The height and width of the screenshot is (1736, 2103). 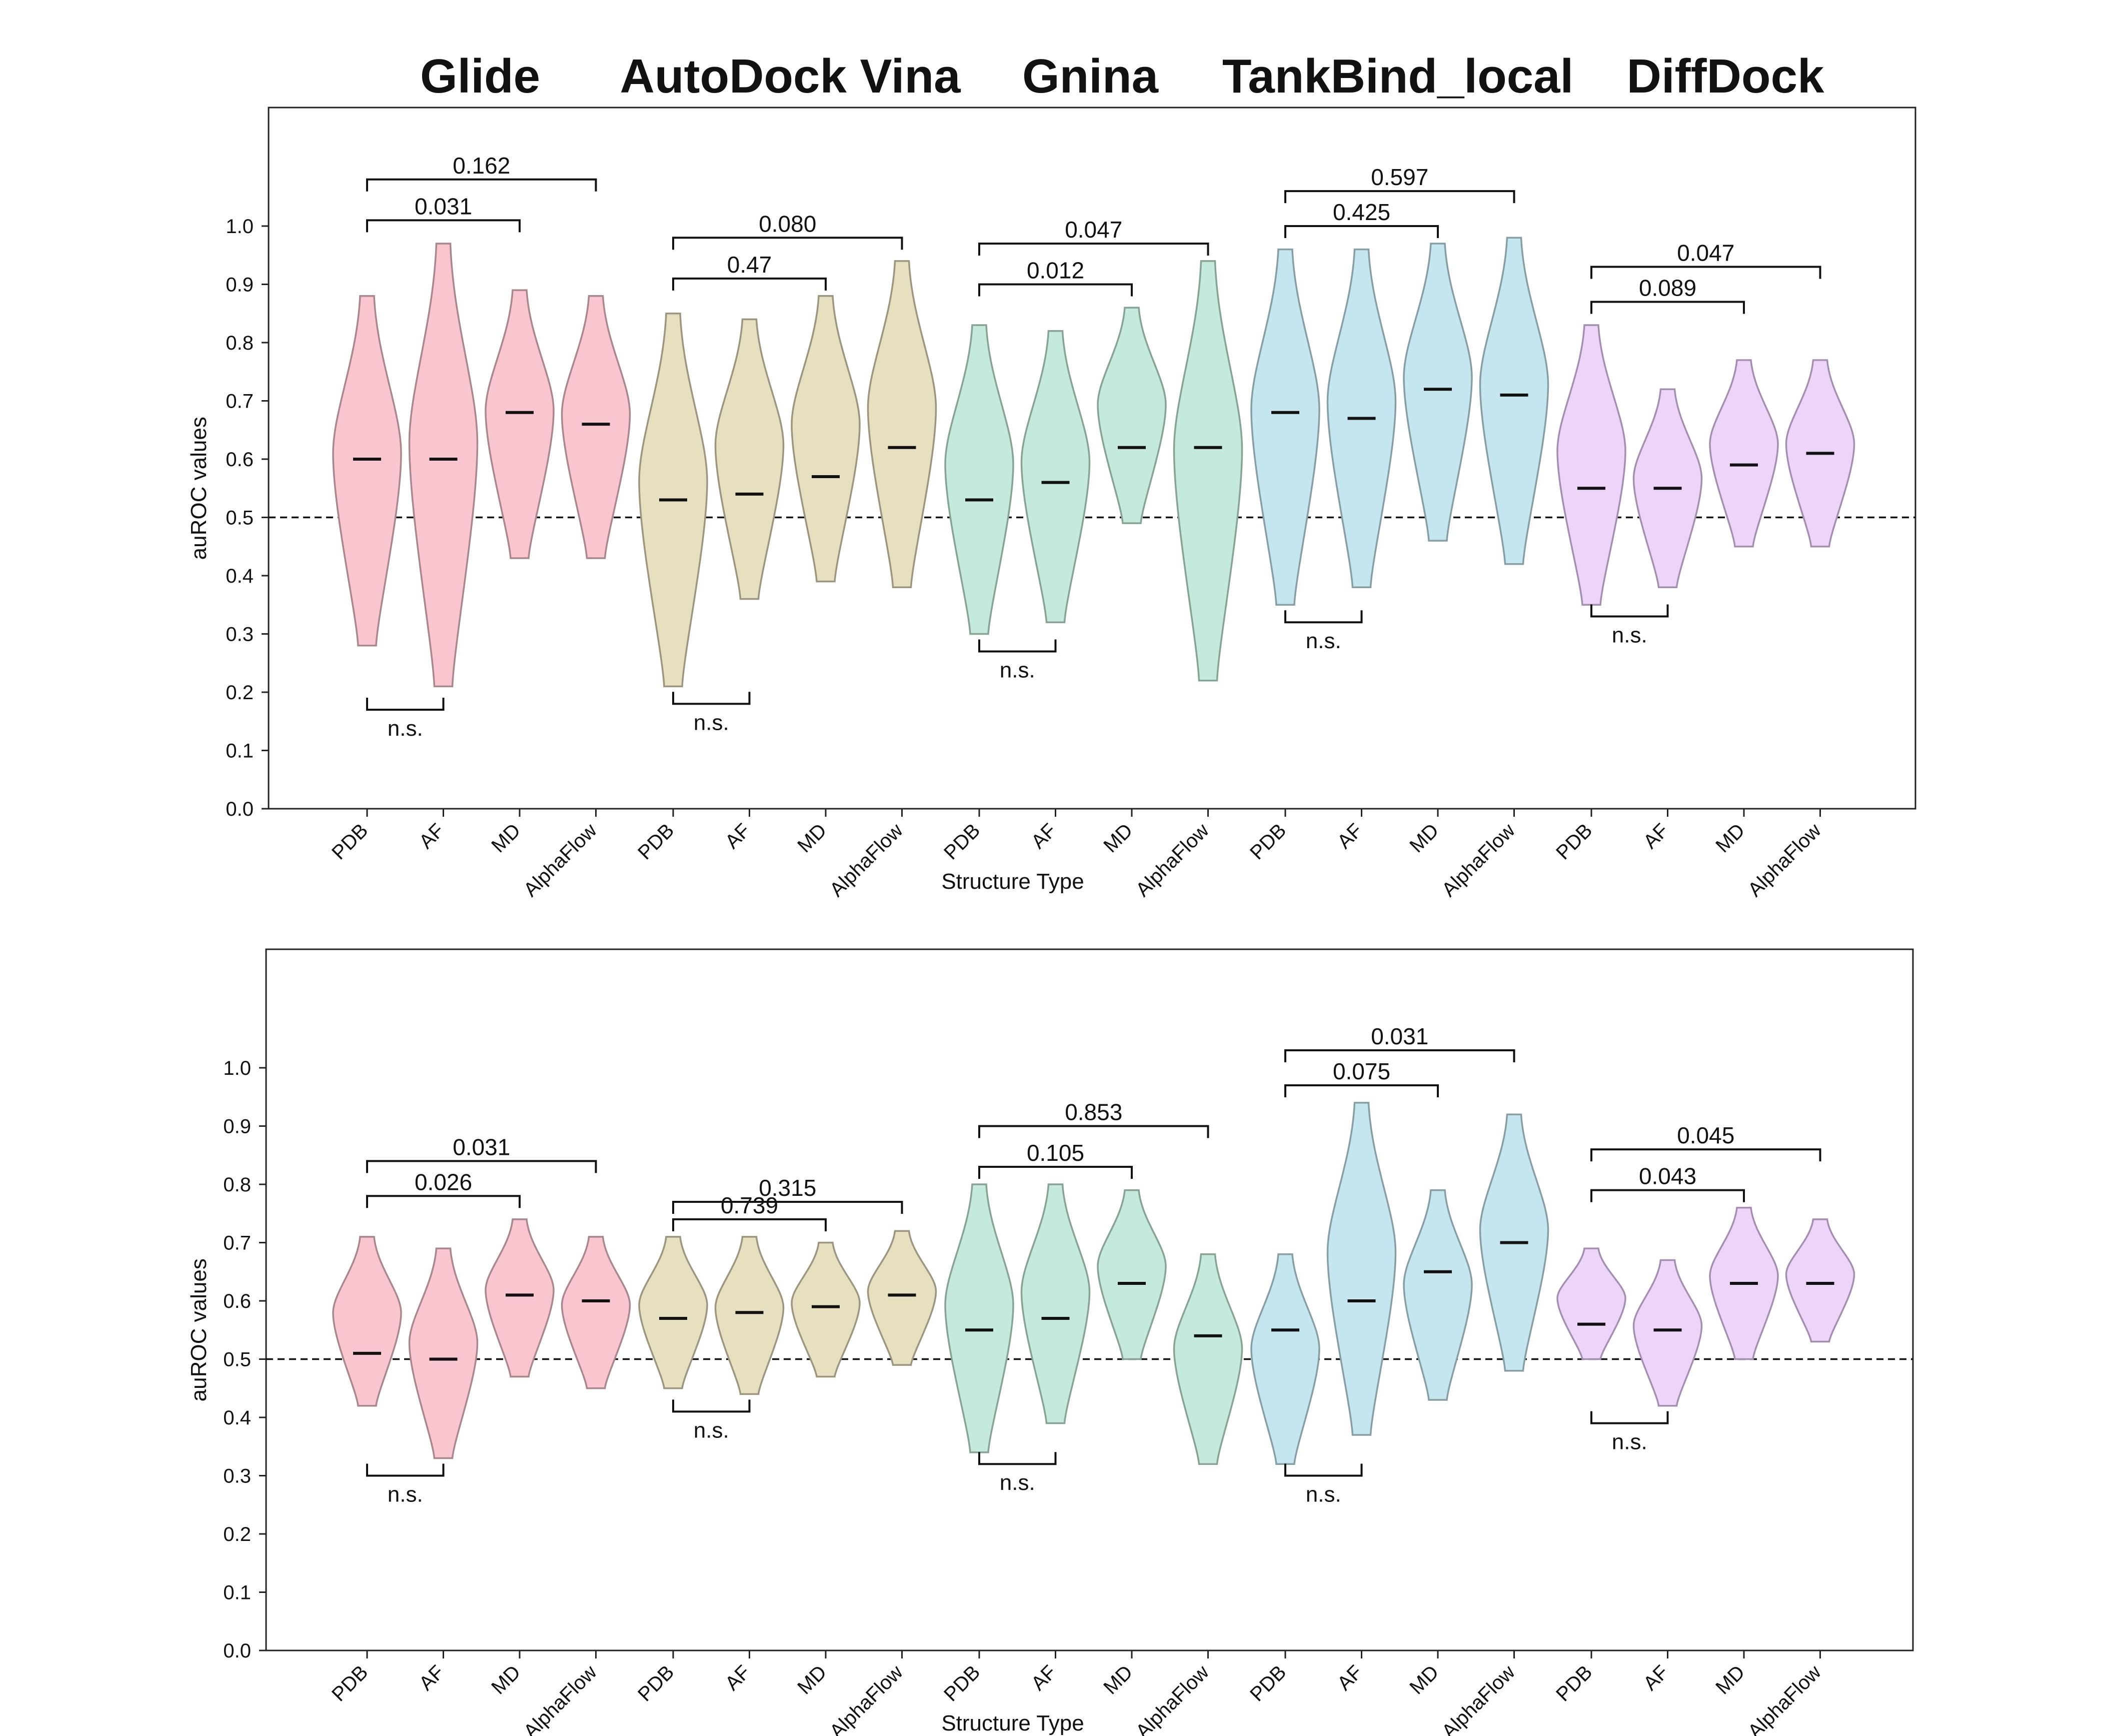 I want to click on significance-label: 0.105, so click(x=1055, y=1153).